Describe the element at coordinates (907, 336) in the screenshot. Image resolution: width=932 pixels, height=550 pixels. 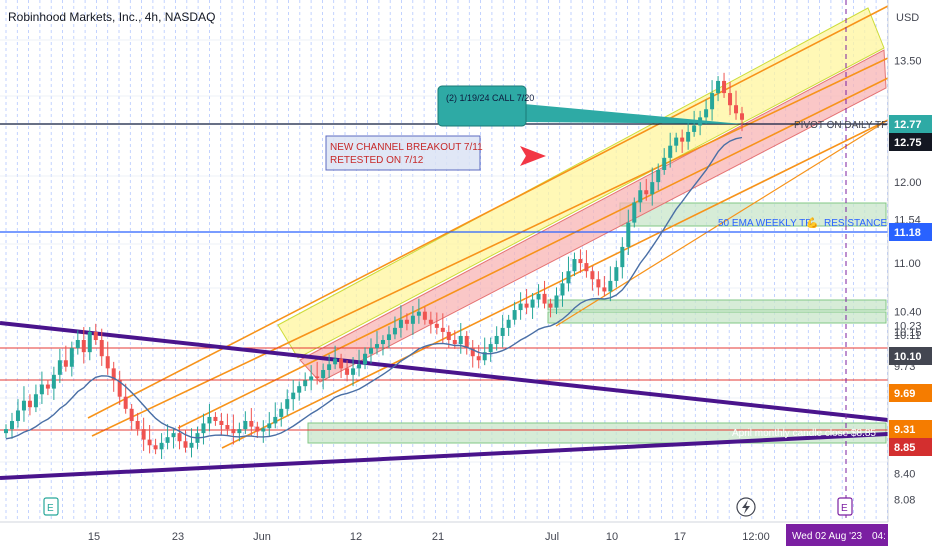
I see `y-tick-label: 10.11` at that location.